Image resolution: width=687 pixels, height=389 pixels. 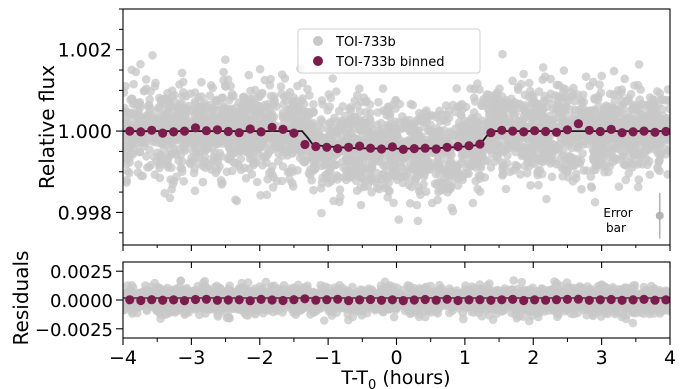 I want to click on y-tick-label: 0.998, so click(x=85, y=213).